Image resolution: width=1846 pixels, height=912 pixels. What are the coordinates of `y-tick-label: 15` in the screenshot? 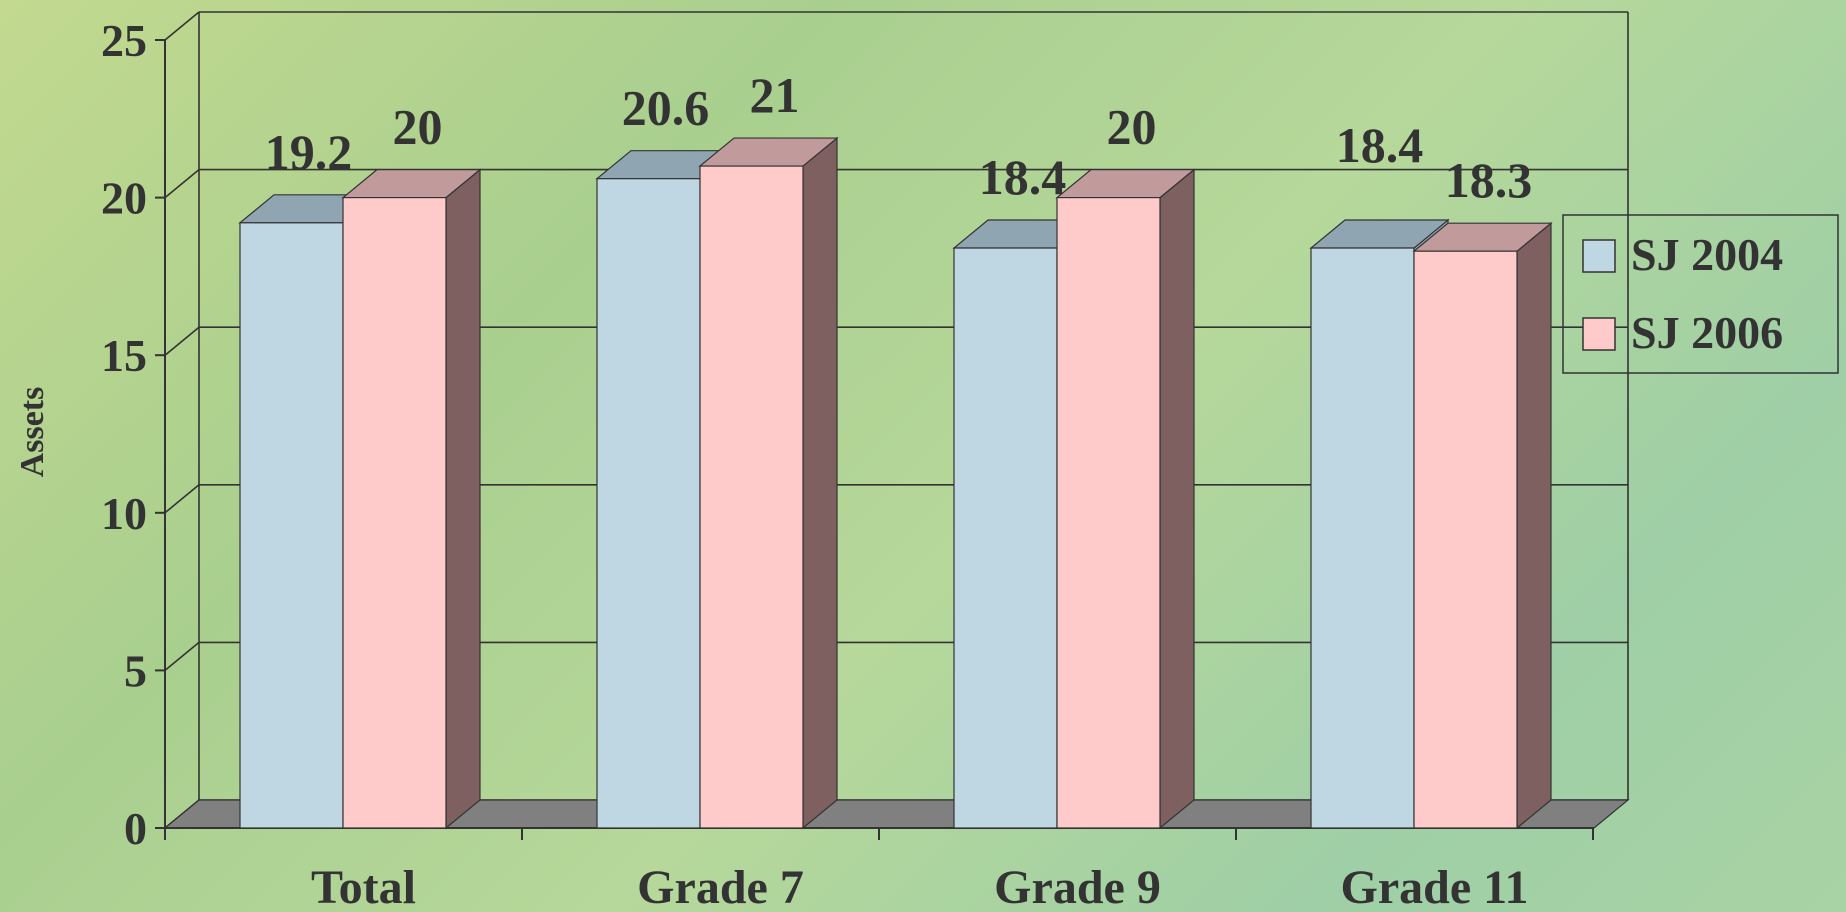 It's located at (124, 355).